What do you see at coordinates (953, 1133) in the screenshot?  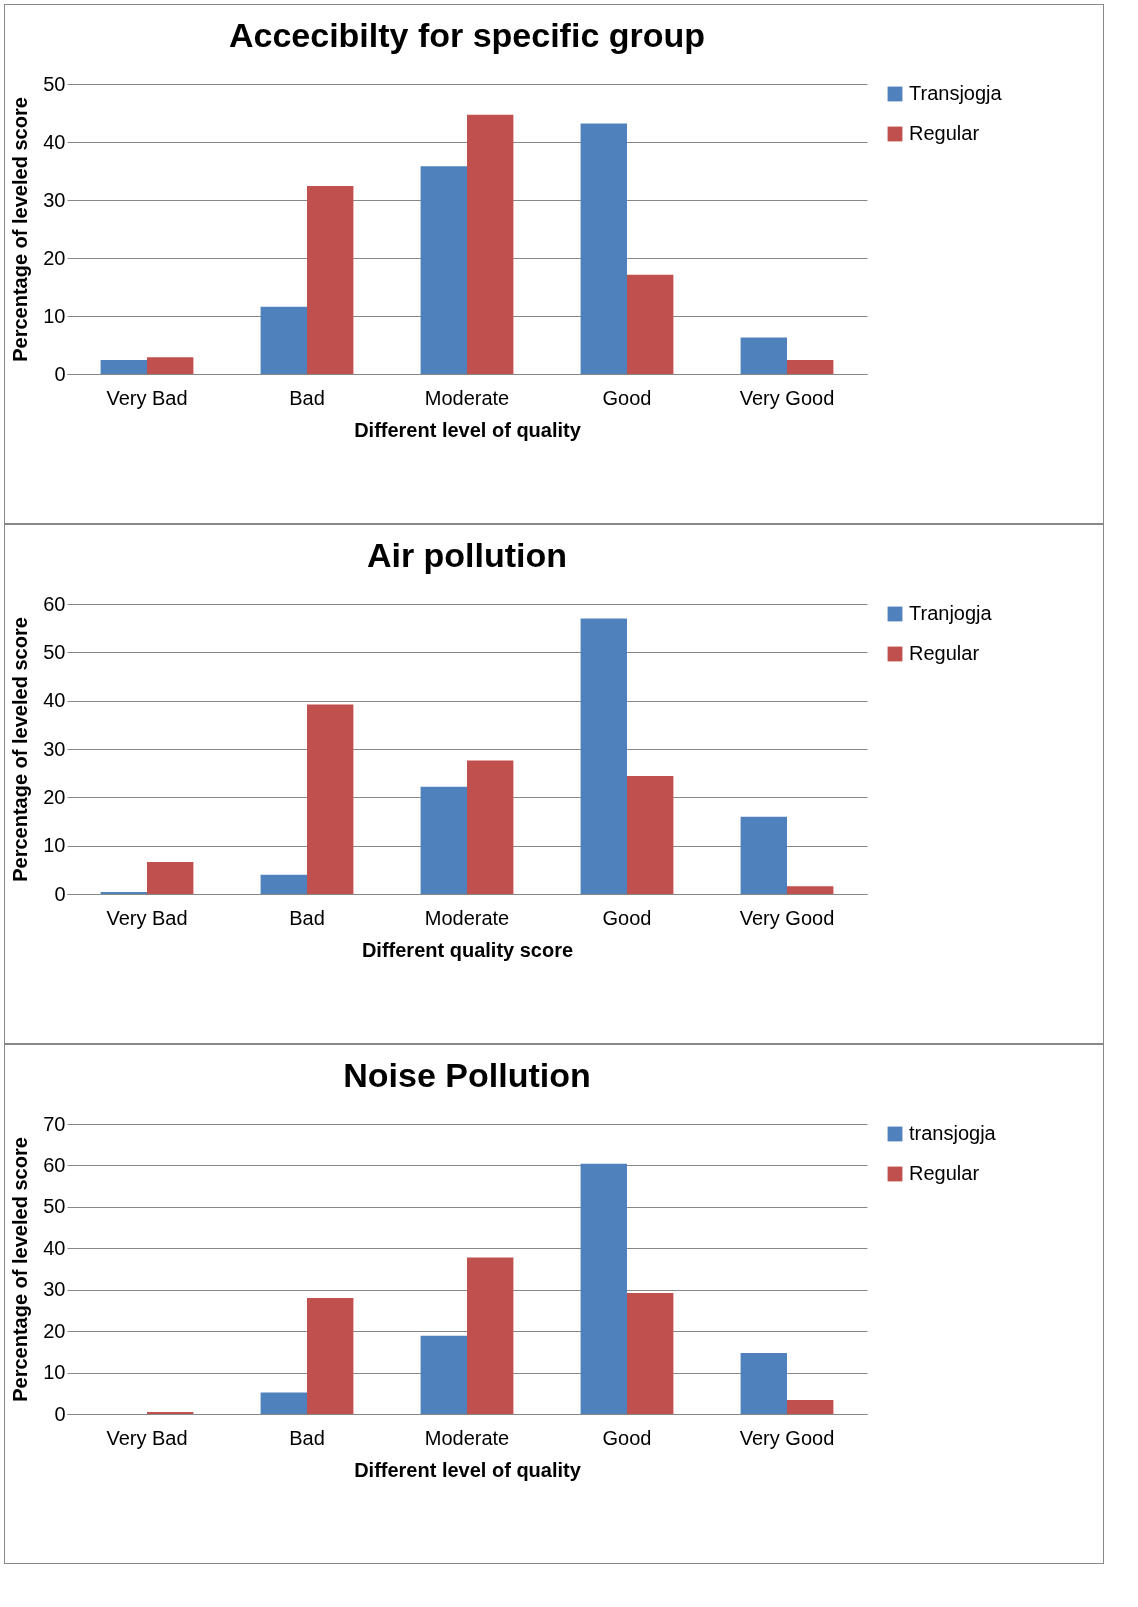 I see `legend-label: transjogja` at bounding box center [953, 1133].